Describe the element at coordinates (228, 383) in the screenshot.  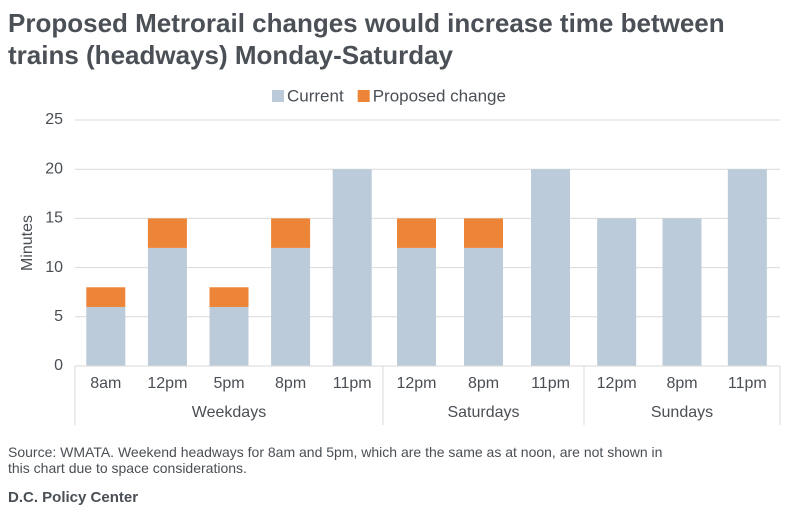
I see `x-tick-label: 5pm` at that location.